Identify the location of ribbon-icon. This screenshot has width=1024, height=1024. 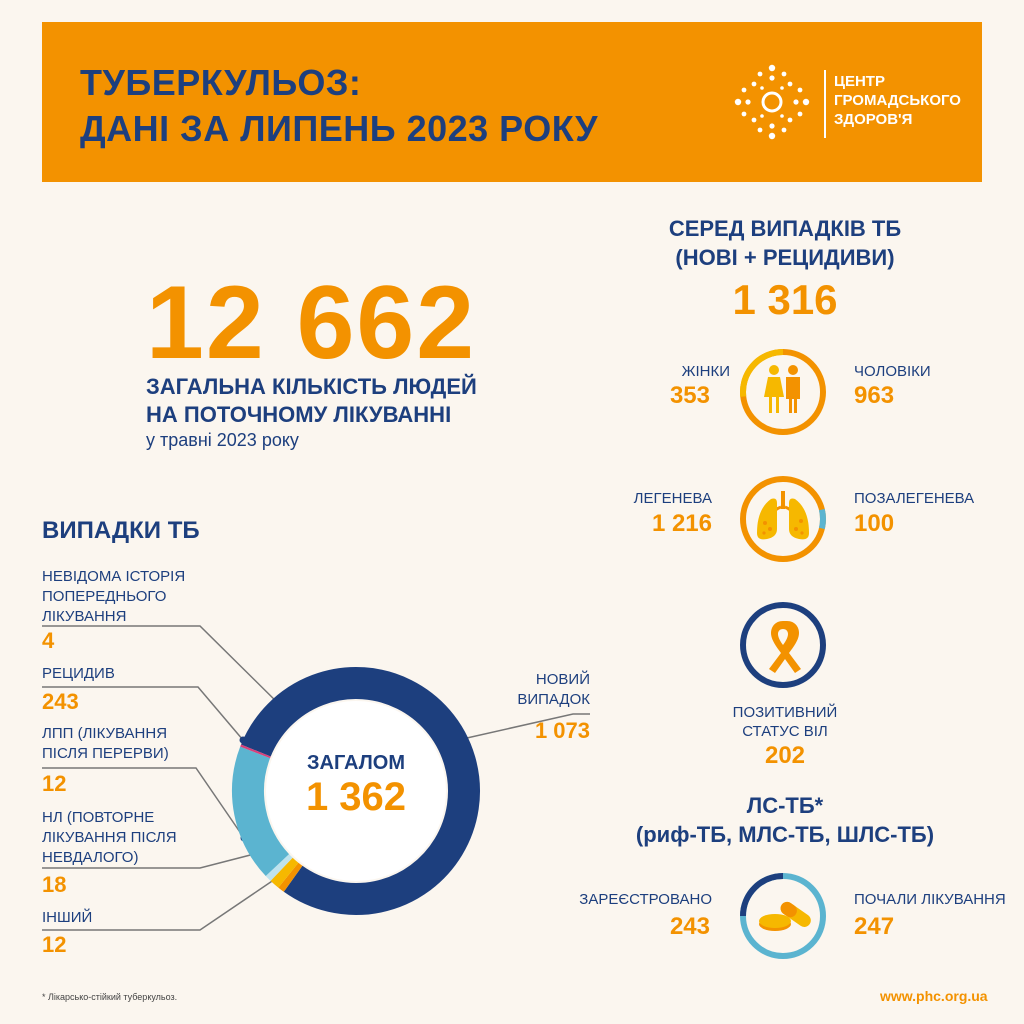
(783, 645).